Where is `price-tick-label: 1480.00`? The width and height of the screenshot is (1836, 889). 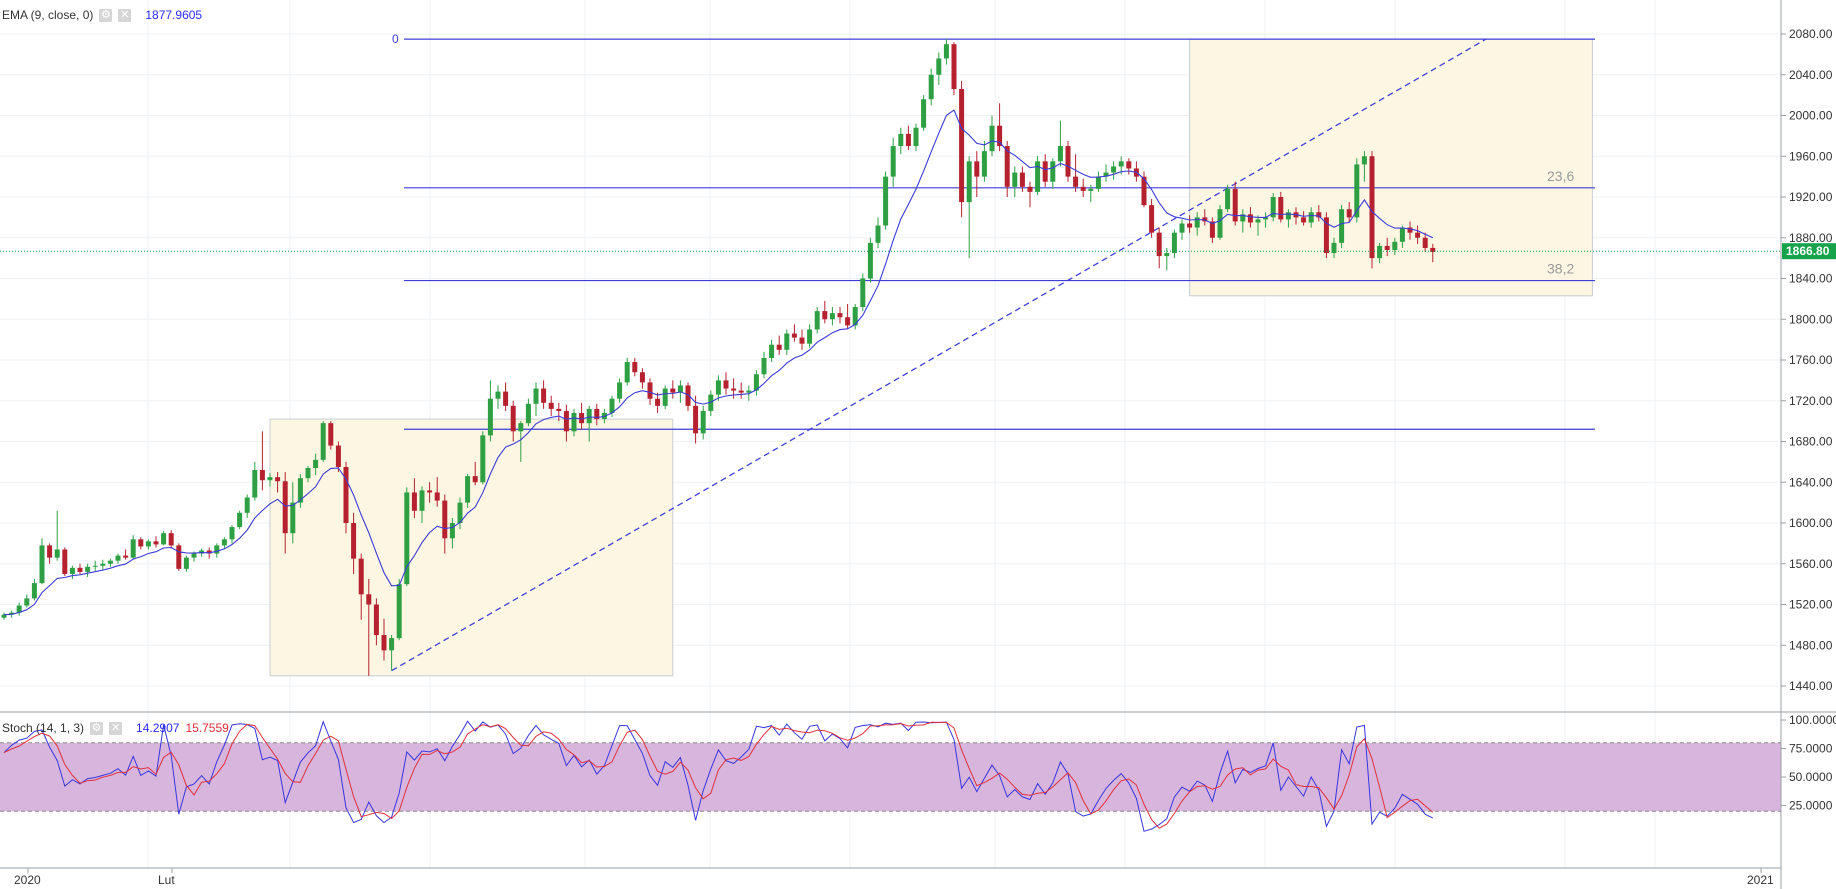
price-tick-label: 1480.00 is located at coordinates (1811, 645).